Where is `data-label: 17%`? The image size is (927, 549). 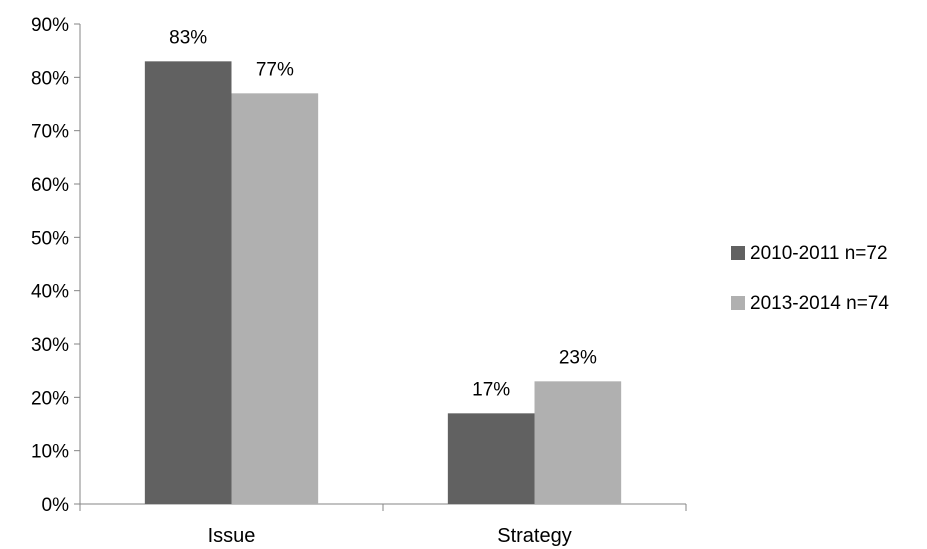 data-label: 17% is located at coordinates (491, 389).